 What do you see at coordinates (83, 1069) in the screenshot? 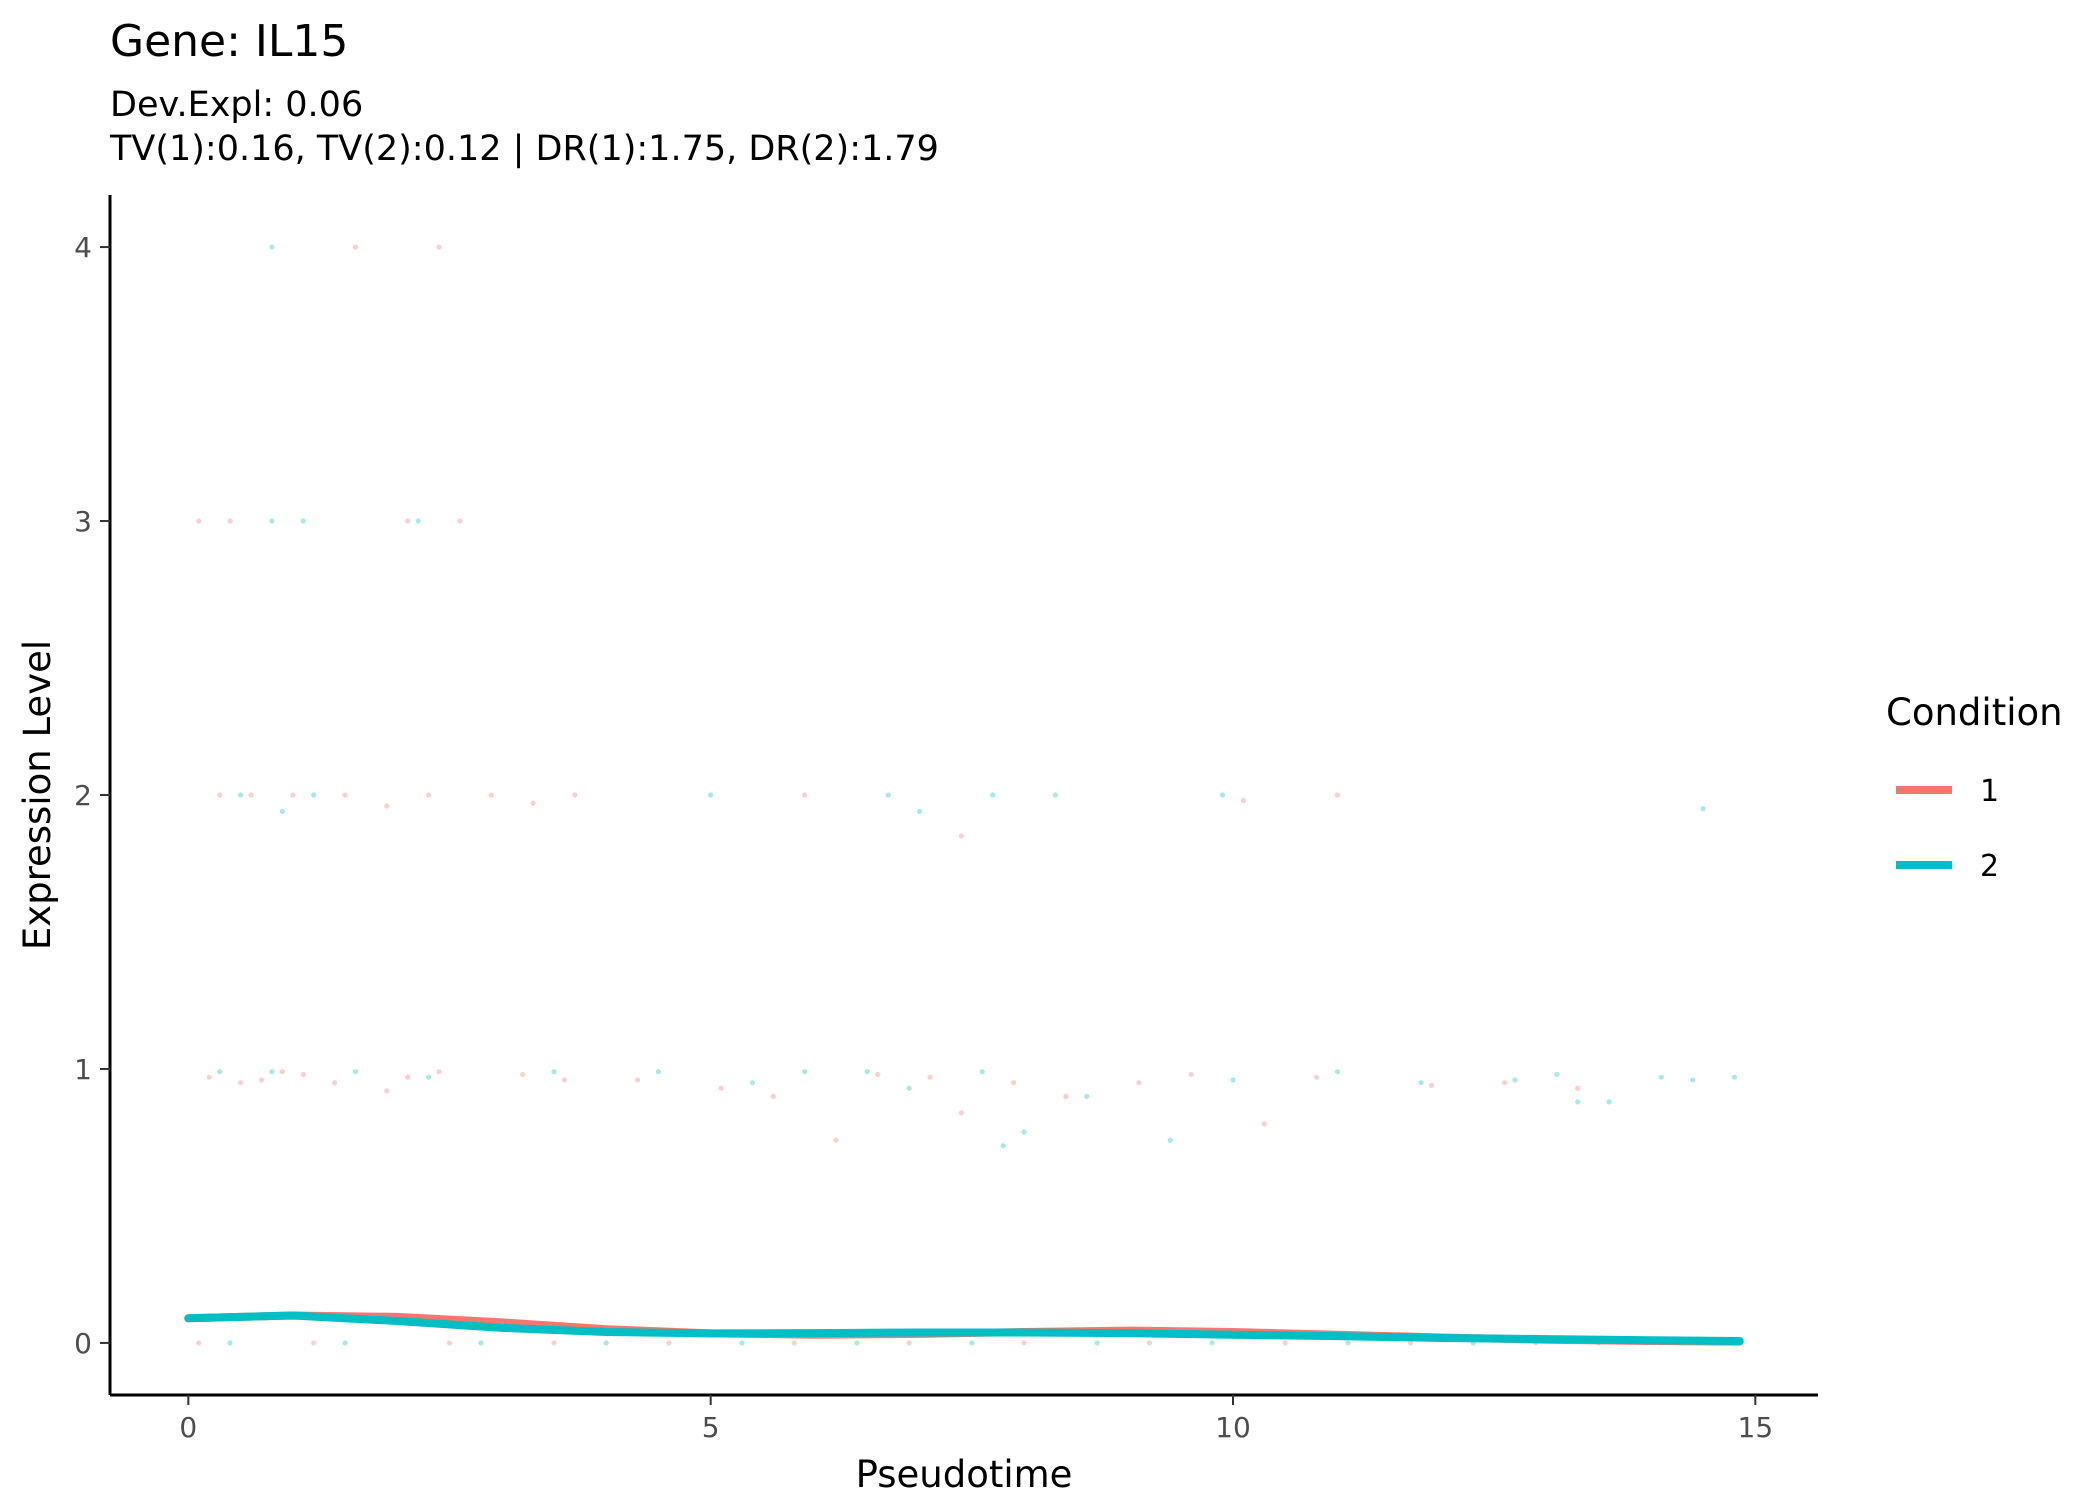
I see `y-tick-label: 1` at bounding box center [83, 1069].